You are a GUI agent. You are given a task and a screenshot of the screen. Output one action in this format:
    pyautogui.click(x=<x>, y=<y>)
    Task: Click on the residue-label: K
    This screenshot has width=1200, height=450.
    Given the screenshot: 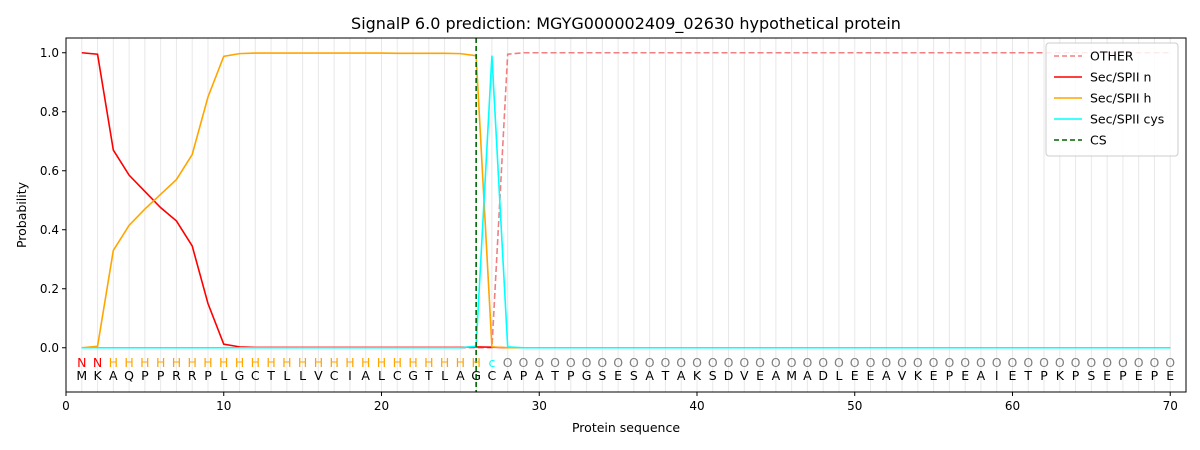 What is the action you would take?
    pyautogui.click(x=918, y=375)
    